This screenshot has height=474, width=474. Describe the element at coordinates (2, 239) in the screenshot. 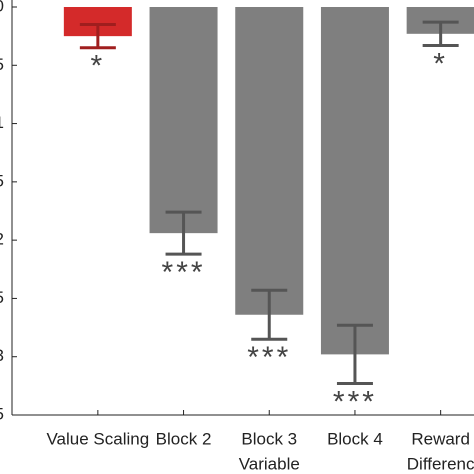

I see `y-tick-label: -2` at that location.